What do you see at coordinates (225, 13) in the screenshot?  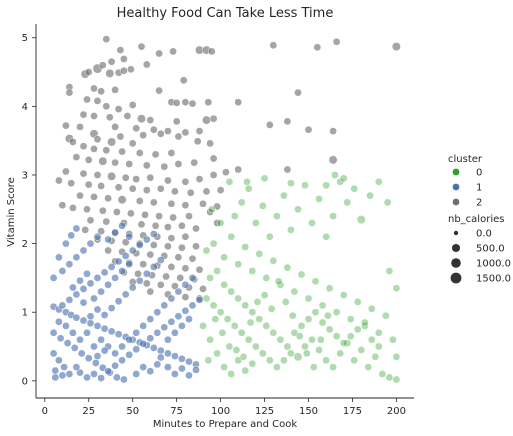 I see `chart-title: Healthy Food Can Take Less Time` at bounding box center [225, 13].